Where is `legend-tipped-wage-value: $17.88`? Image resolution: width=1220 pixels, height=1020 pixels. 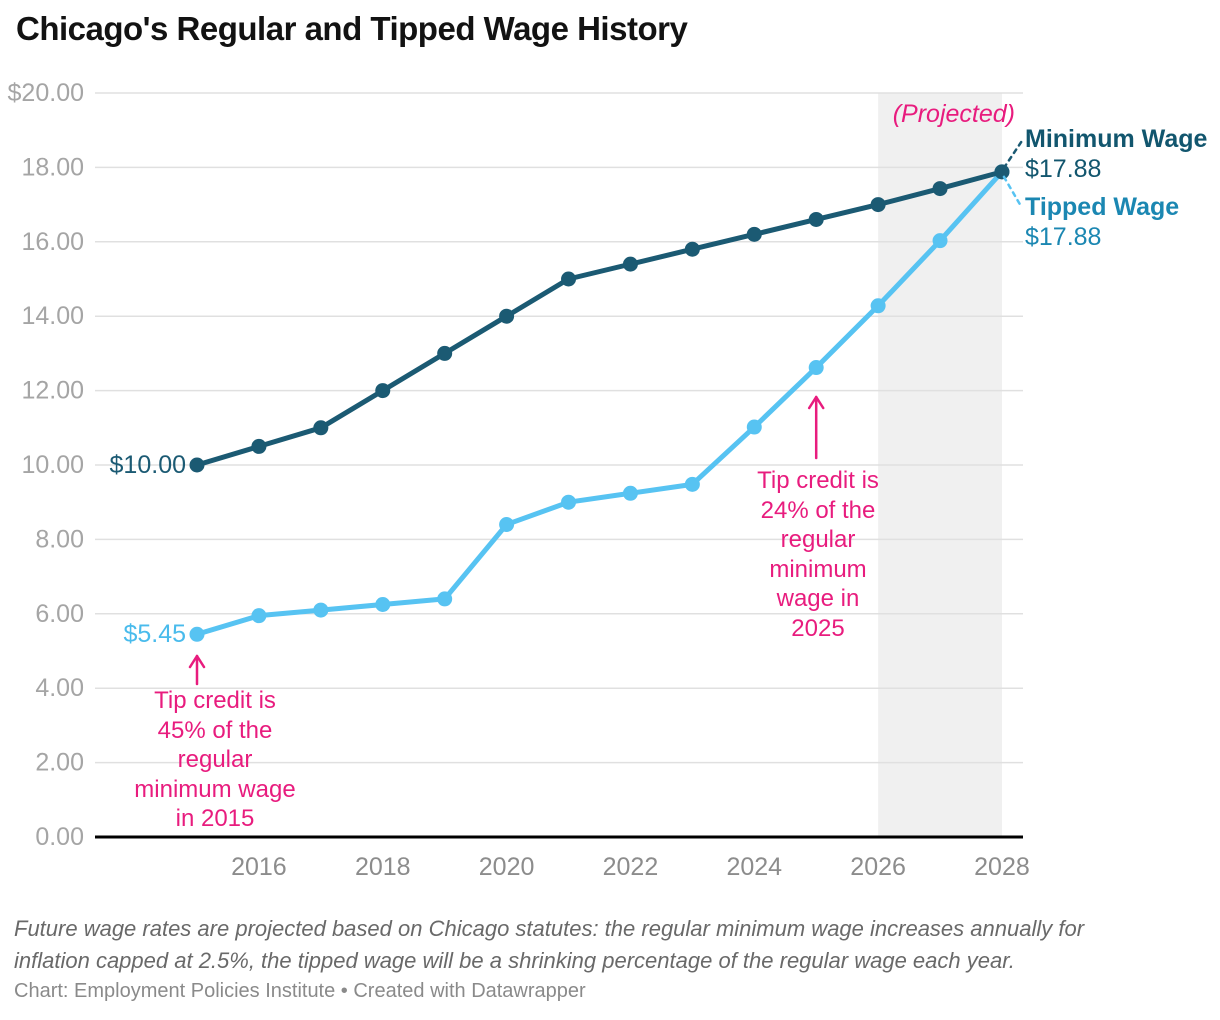
legend-tipped-wage-value: $17.88 is located at coordinates (1063, 237).